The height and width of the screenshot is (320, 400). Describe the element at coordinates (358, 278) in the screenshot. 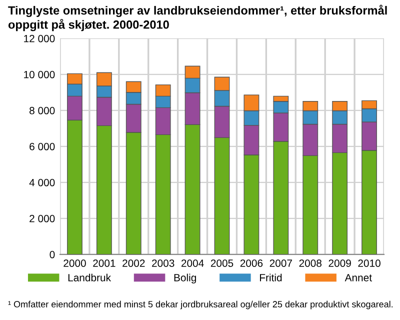

I see `legend-label: Annet` at that location.